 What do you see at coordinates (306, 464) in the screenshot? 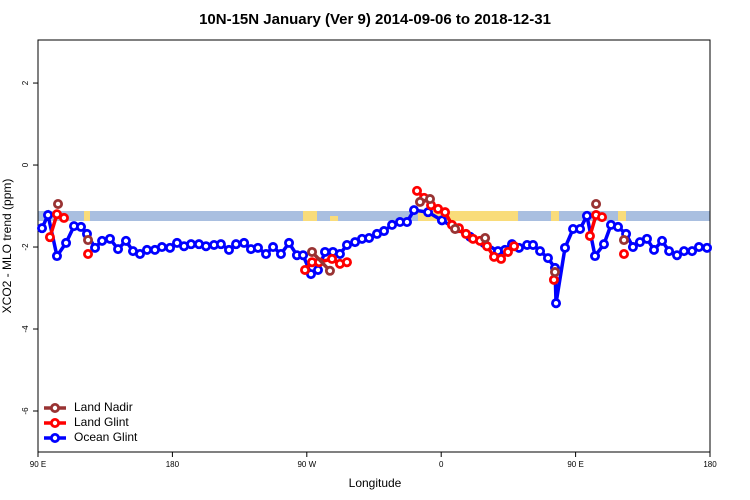
I see `x-tick-label: 90 W` at bounding box center [306, 464].